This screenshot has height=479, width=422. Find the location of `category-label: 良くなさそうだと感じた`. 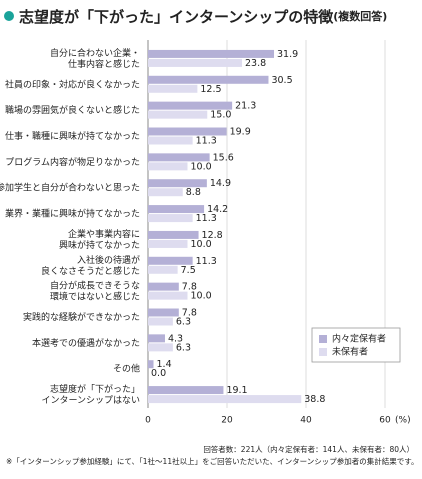

category-label: 良くなさそうだと感じた is located at coordinates (90, 271).